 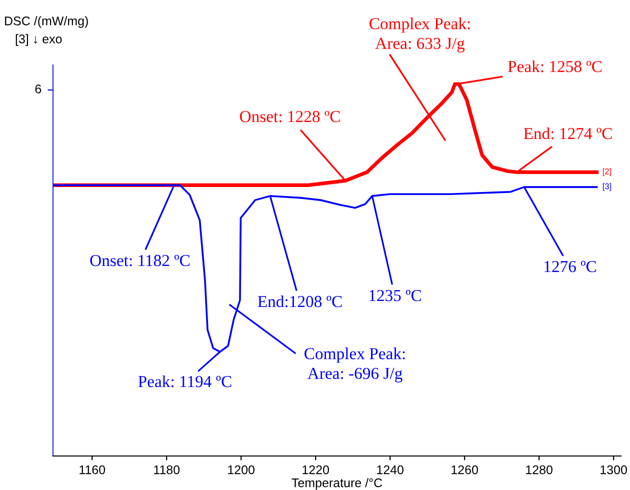 What do you see at coordinates (607, 187) in the screenshot?
I see `series-label: [3]` at bounding box center [607, 187].